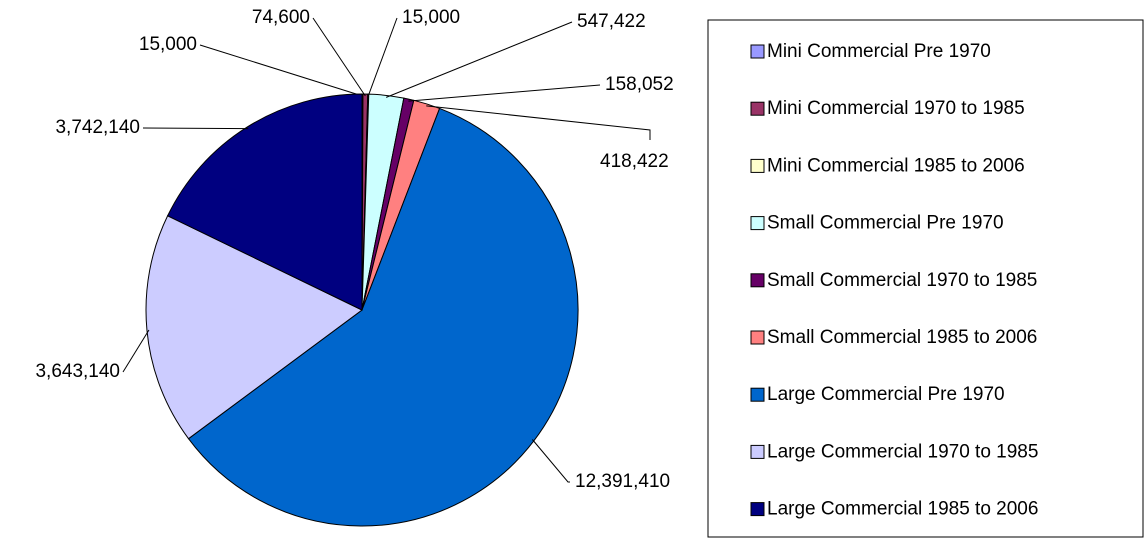 This screenshot has width=1144, height=540. What do you see at coordinates (902, 337) in the screenshot?
I see `legend-label: Small Commercial 1985 to 2006` at bounding box center [902, 337].